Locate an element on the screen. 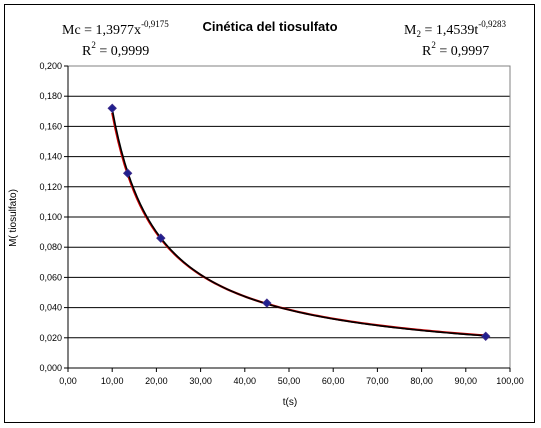  y-tick-label: 0,040 is located at coordinates (50, 308).